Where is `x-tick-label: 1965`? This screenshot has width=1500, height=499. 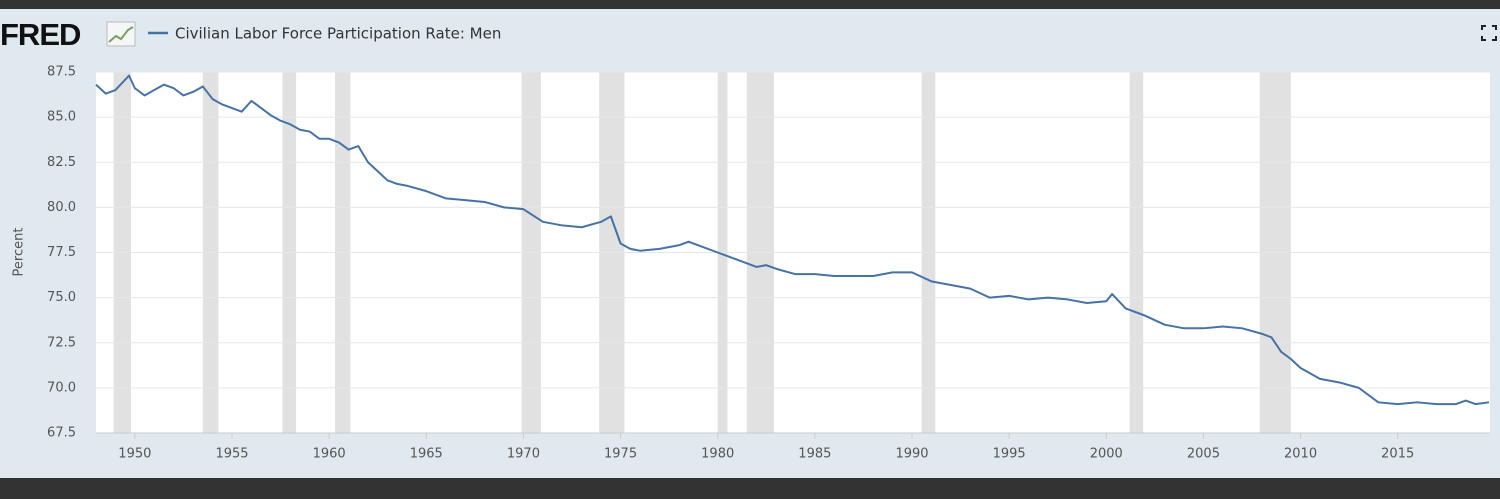
x-tick-label: 1965 is located at coordinates (426, 454).